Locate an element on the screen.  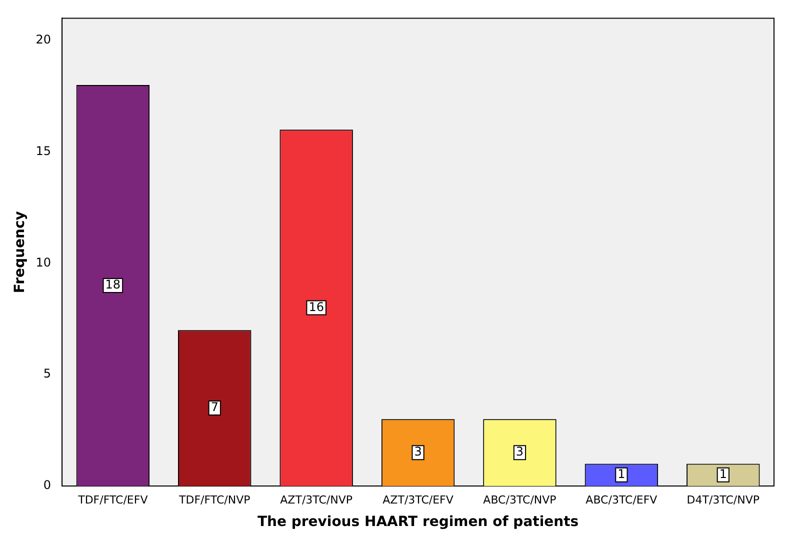
y-tick-label: 20 is located at coordinates (44, 39).